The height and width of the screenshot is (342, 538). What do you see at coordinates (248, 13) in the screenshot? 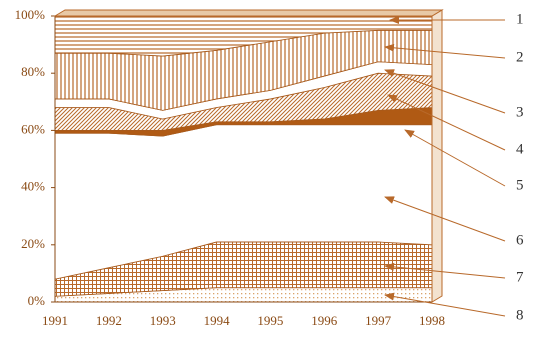
I see `top-face` at bounding box center [248, 13].